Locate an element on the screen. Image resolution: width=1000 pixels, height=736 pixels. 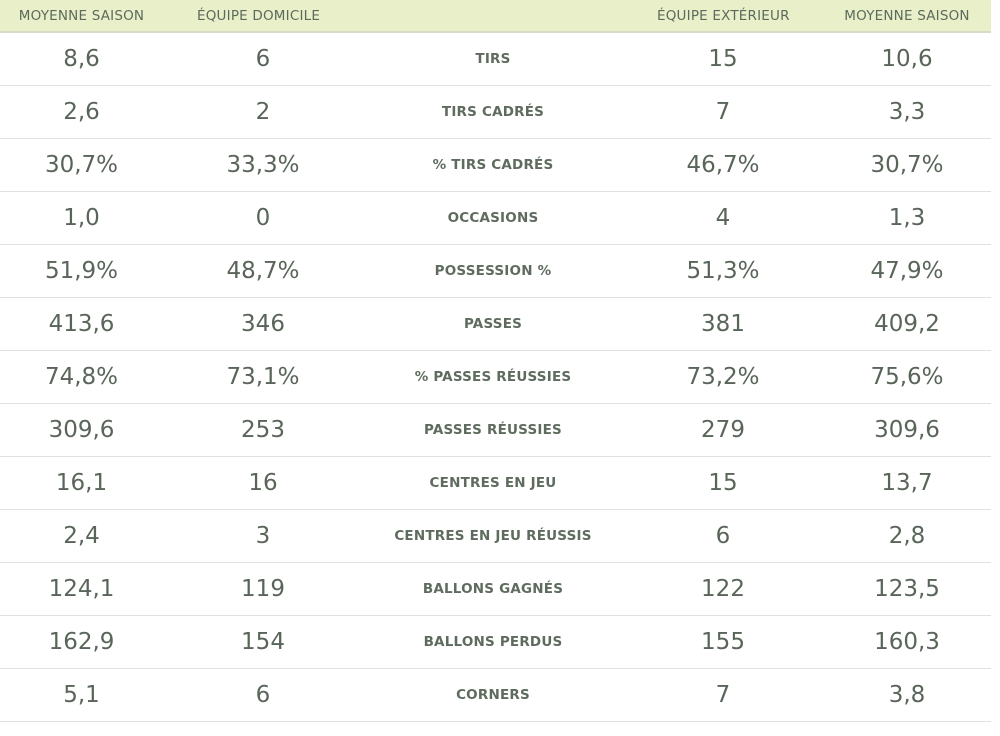
away-value-cell: 4 is located at coordinates (723, 218).